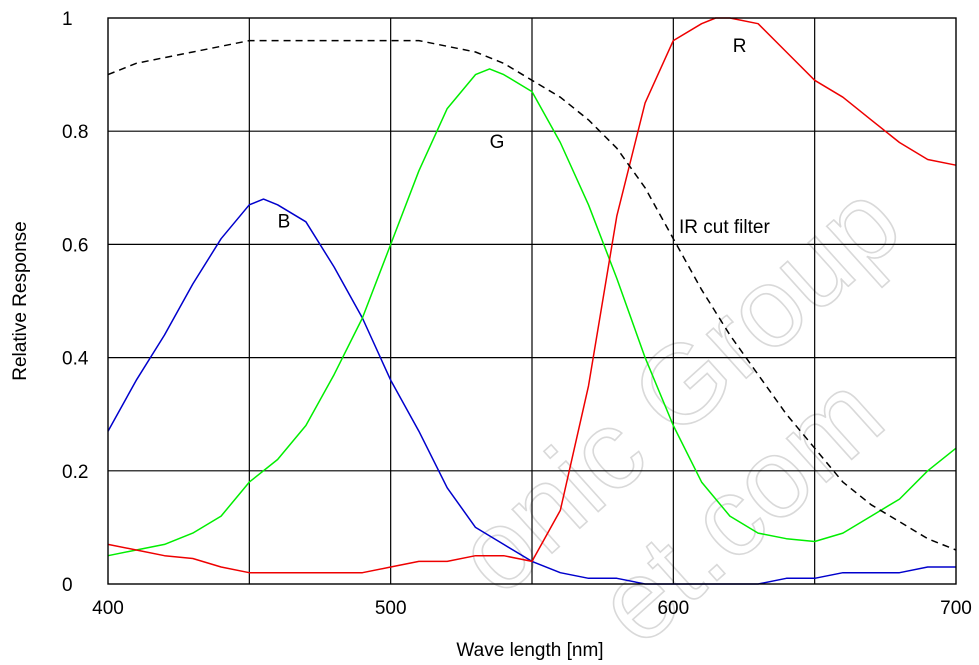 The height and width of the screenshot is (665, 979). Describe the element at coordinates (724, 227) in the screenshot. I see `series-label-3: IR cut filter` at that location.